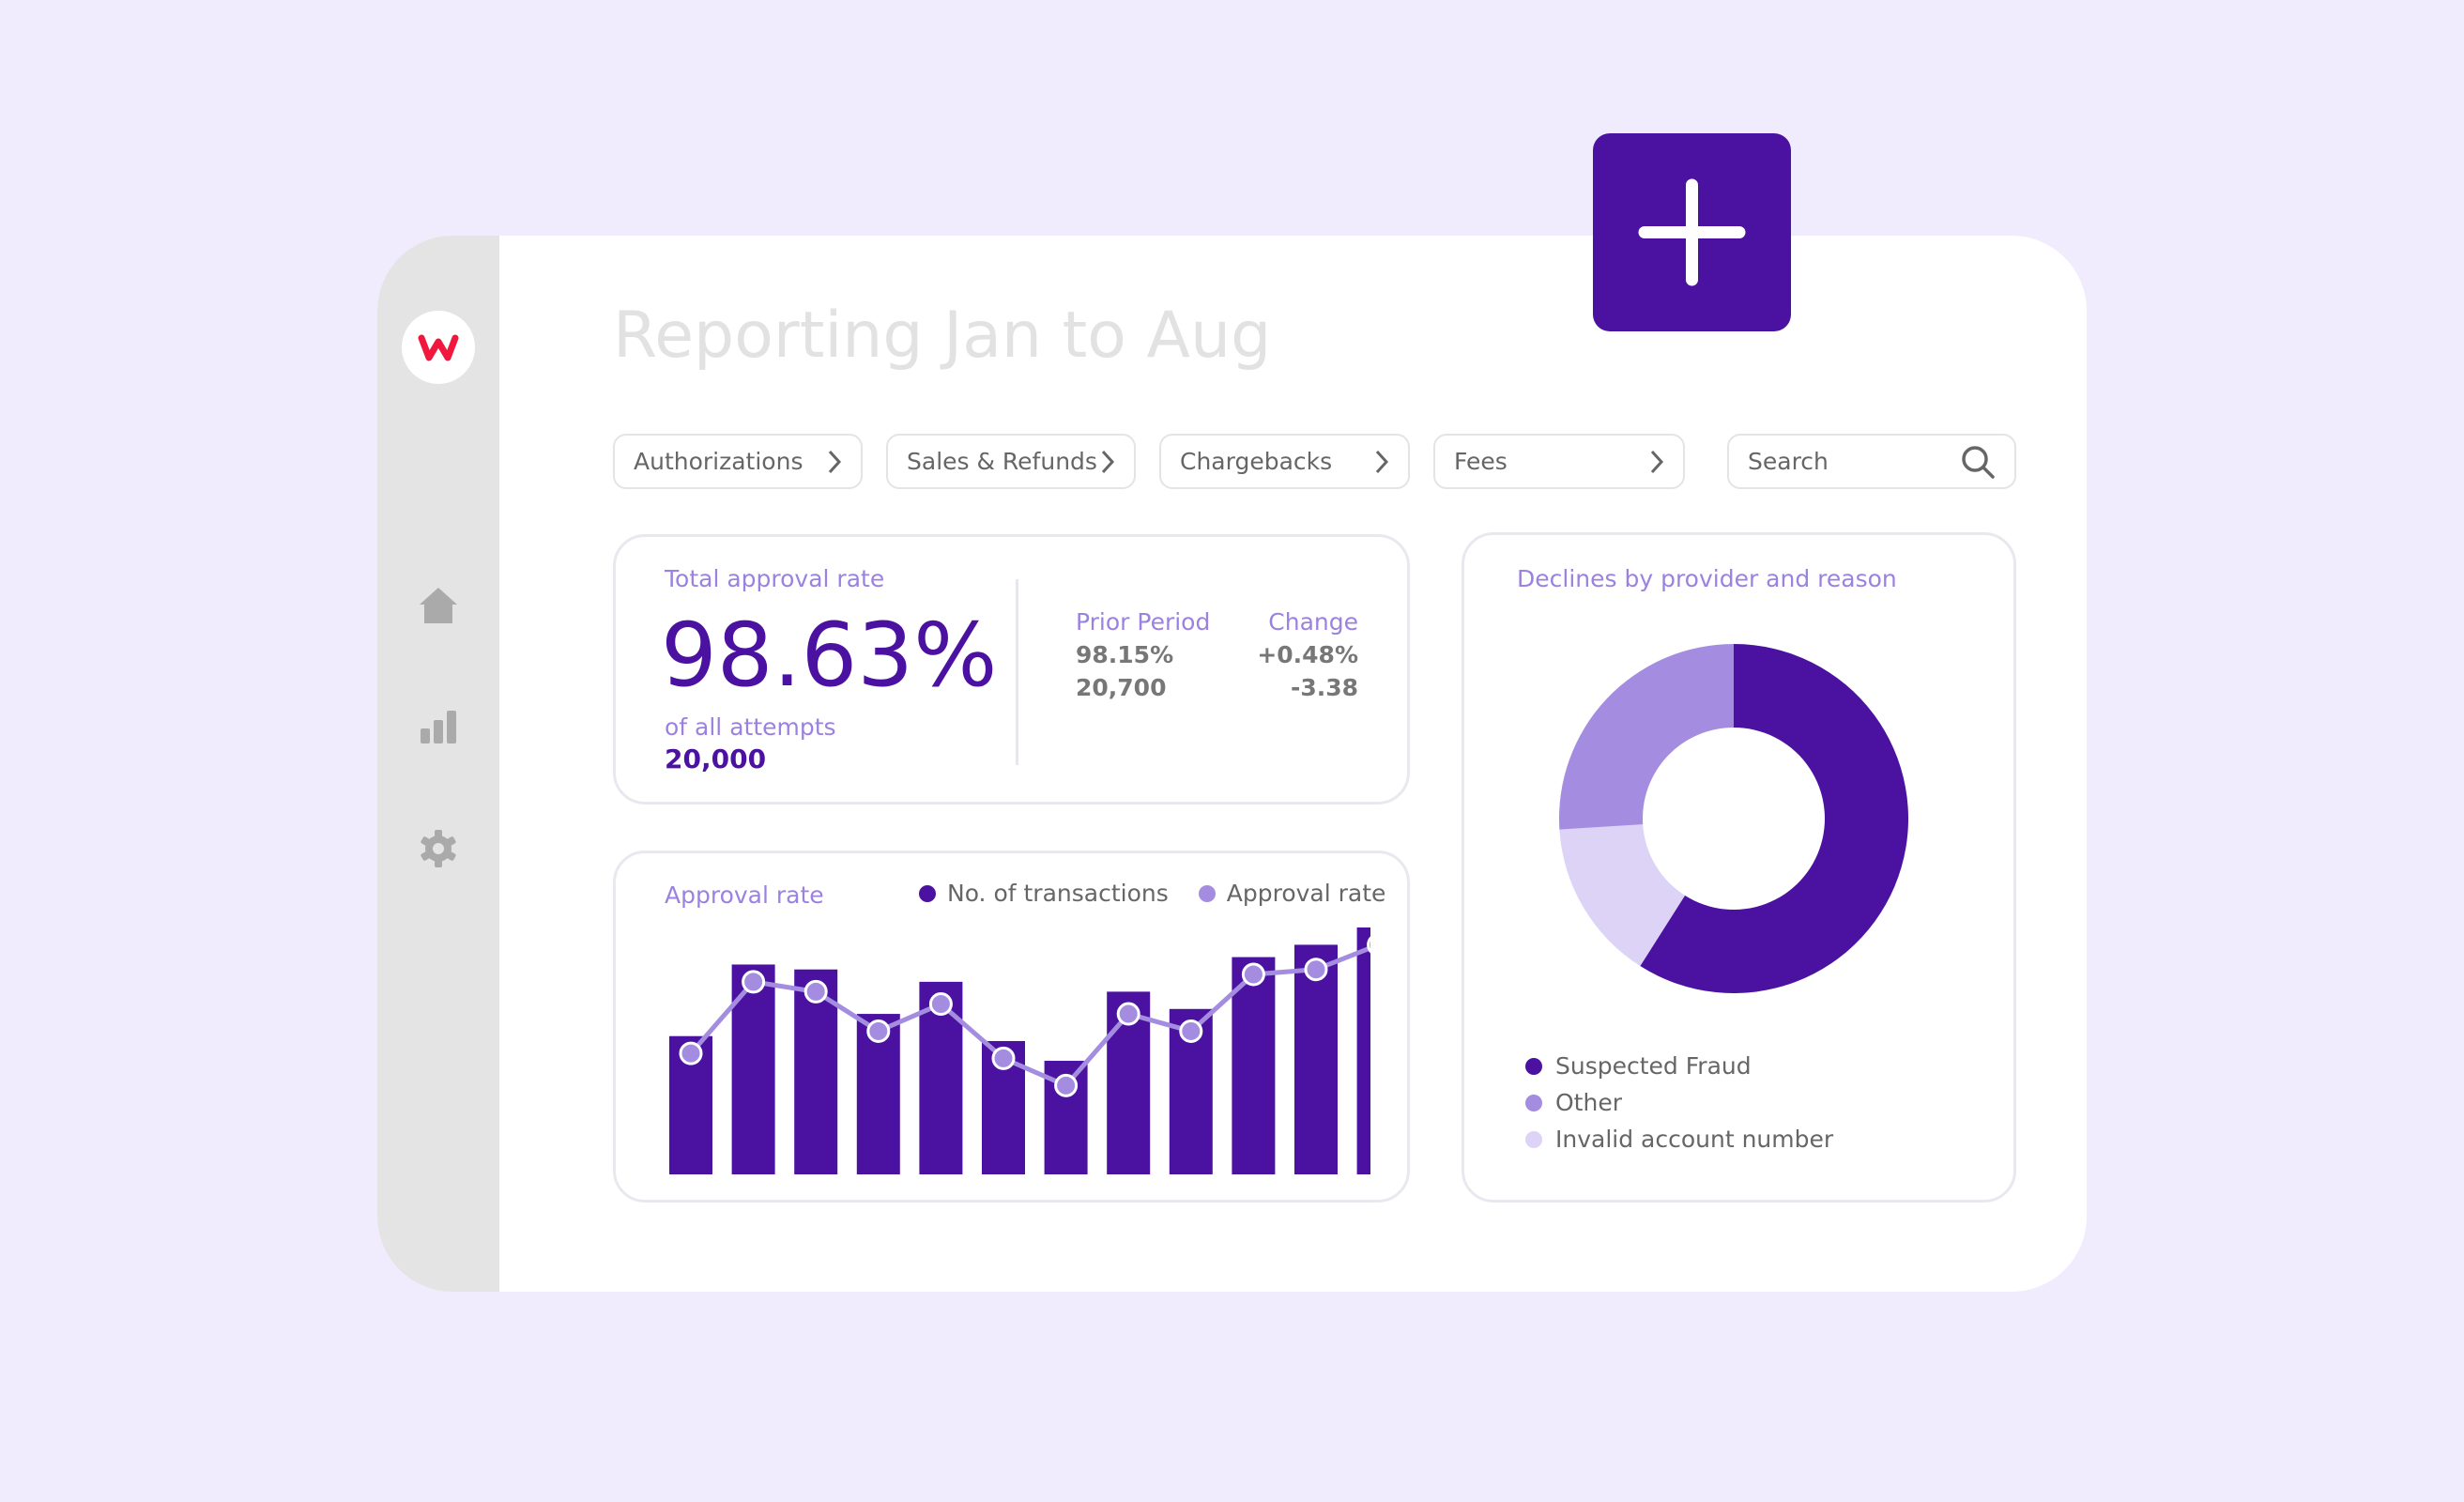  Describe the element at coordinates (1144, 622) in the screenshot. I see `prior-period-header: Prior Period` at that location.